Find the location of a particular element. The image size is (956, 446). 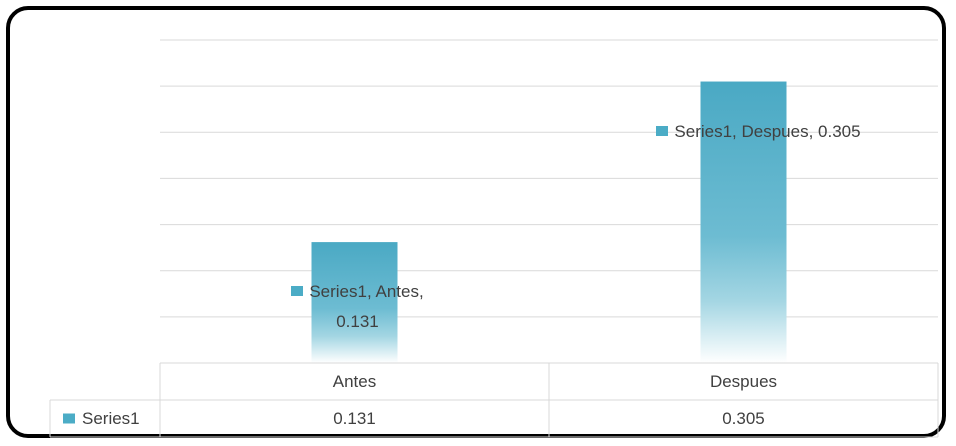

data-label-text: Series1, Despues, 0.305 is located at coordinates (767, 131).